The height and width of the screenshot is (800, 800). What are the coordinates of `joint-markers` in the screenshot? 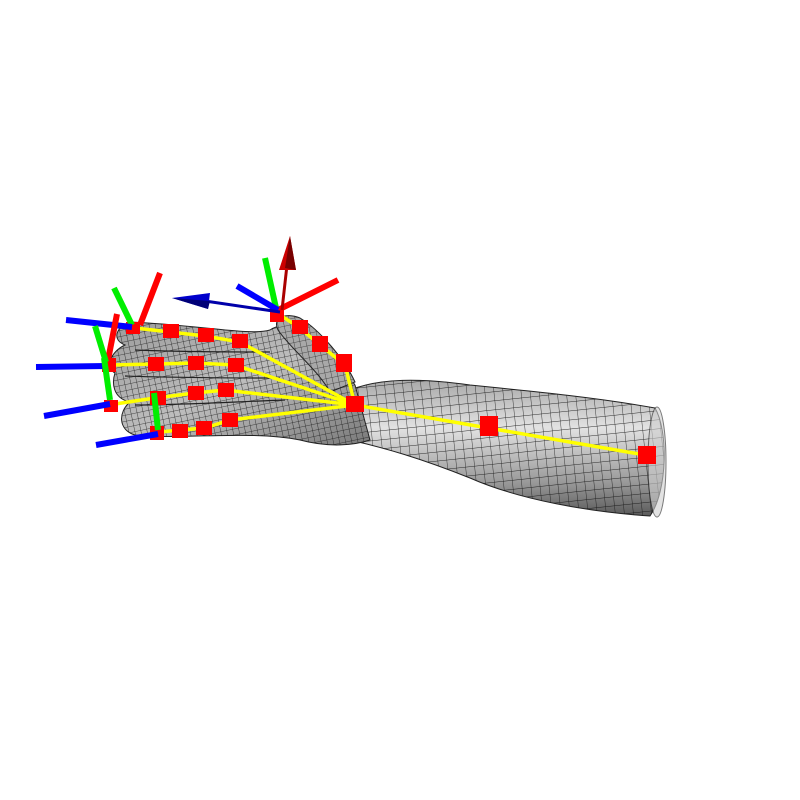 It's located at (379, 386).